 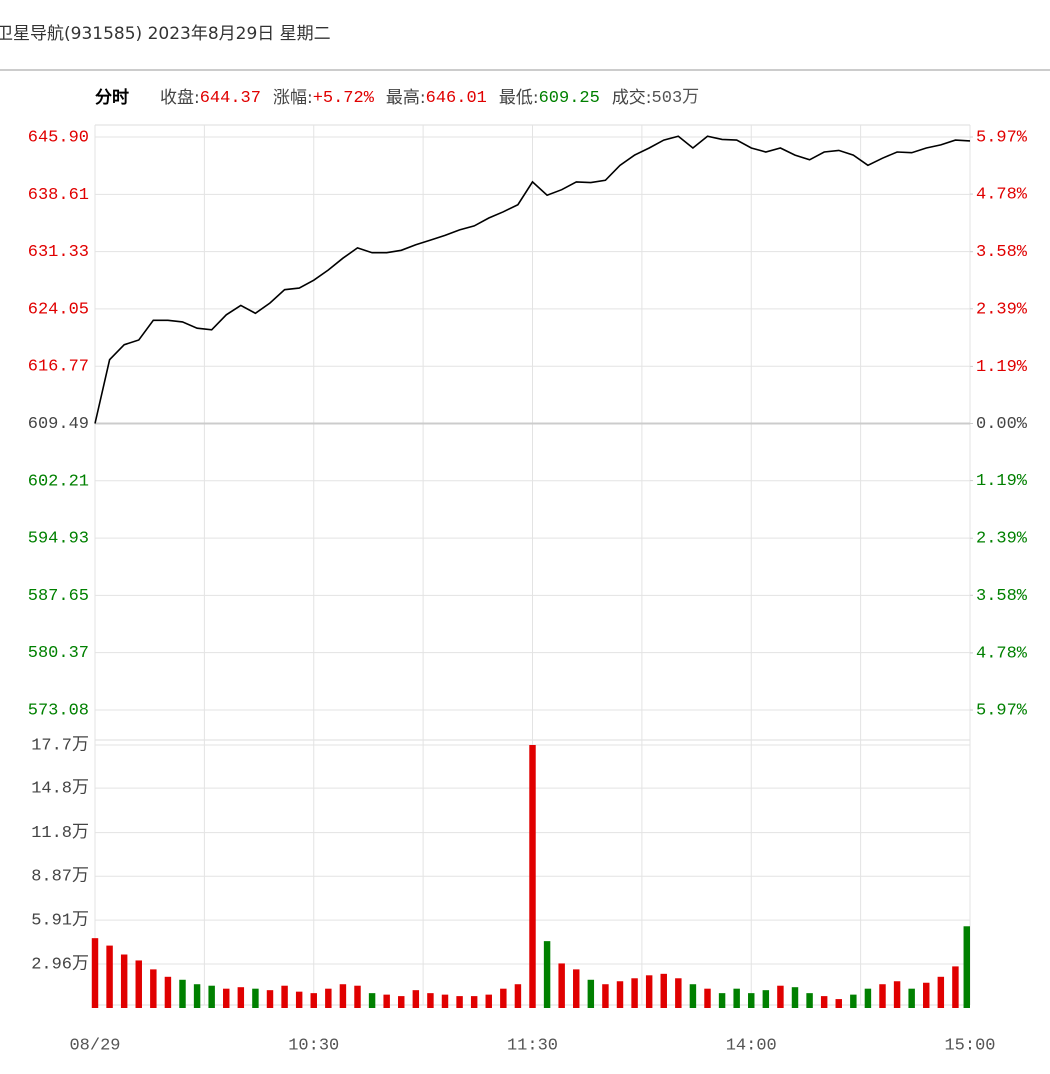 What do you see at coordinates (569, 98) in the screenshot?
I see `info-value: 609.25` at bounding box center [569, 98].